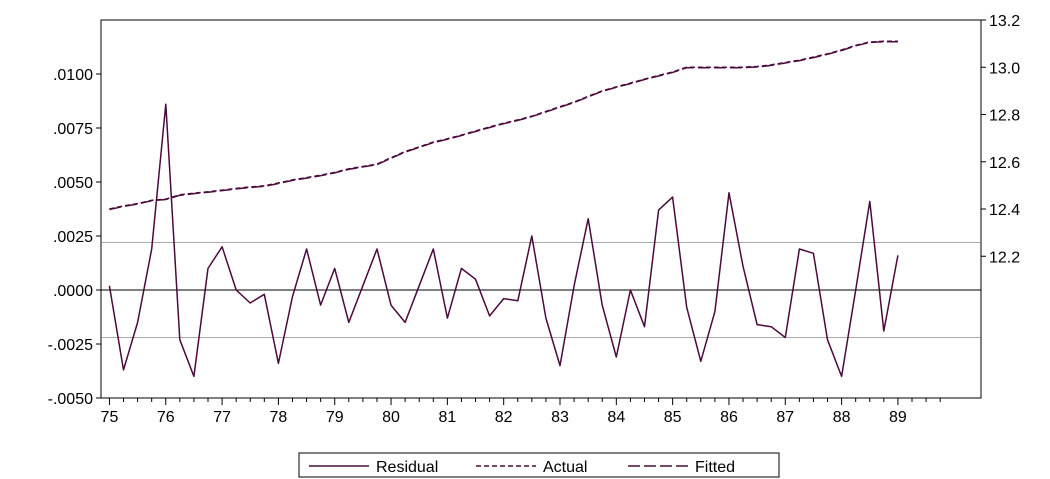 Image resolution: width=1050 pixels, height=479 pixels. I want to click on left-axis-tick-label: .0050, so click(73, 183).